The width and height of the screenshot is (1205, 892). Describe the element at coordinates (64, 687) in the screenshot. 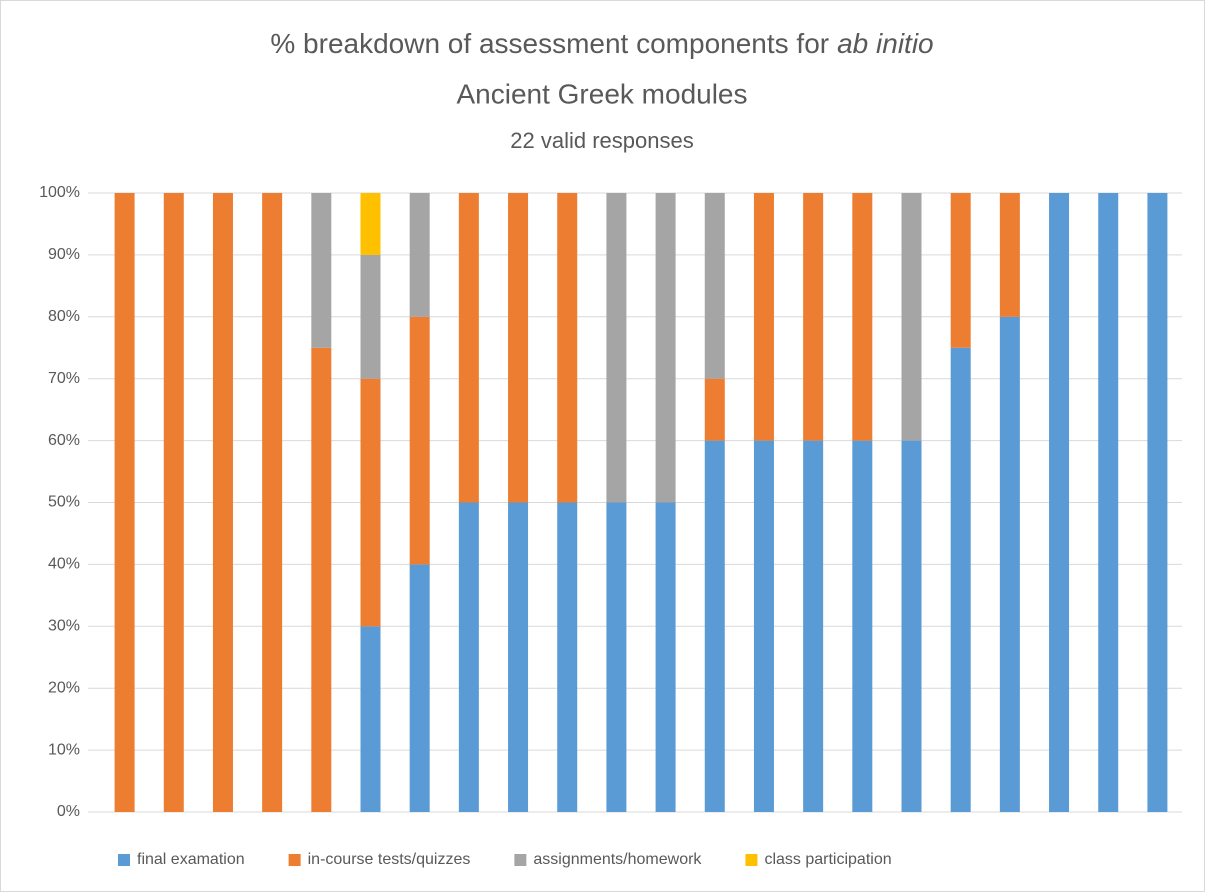

I see `y-tick-label: 20%` at that location.